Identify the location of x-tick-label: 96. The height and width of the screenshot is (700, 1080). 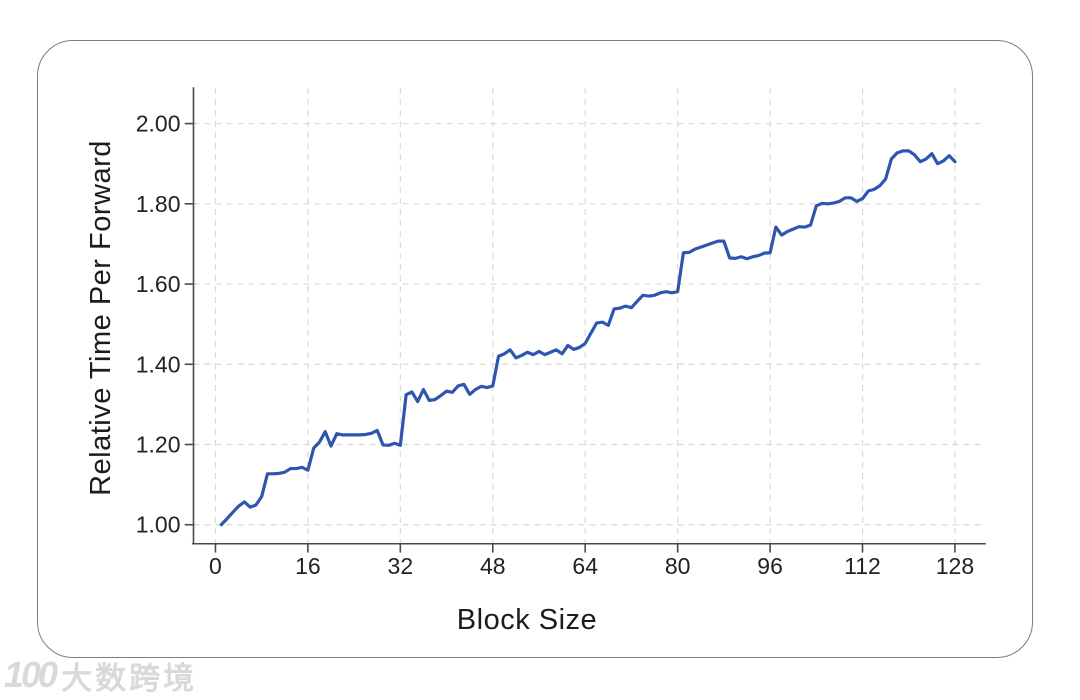
(770, 566).